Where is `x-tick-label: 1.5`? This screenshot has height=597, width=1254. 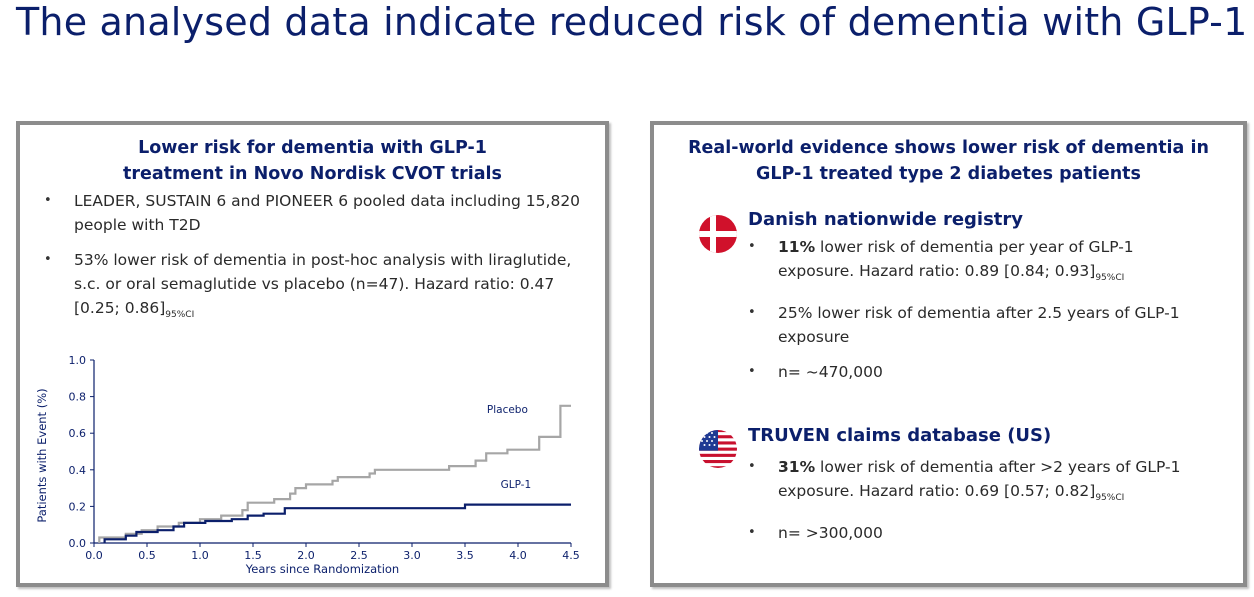 x-tick-label: 1.5 is located at coordinates (253, 555).